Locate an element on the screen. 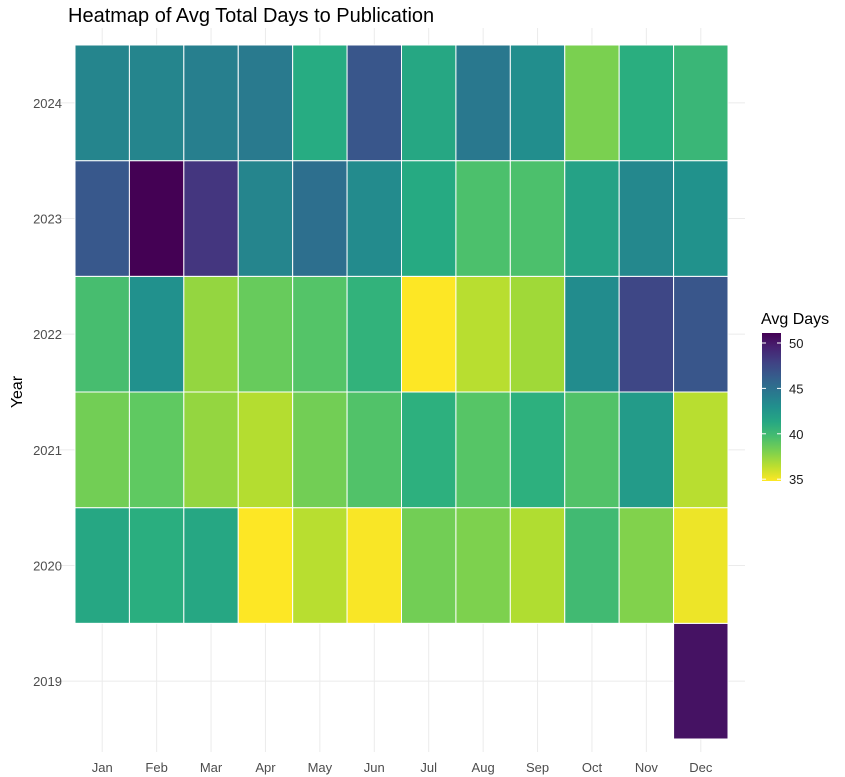  y-tick-label: 2024 is located at coordinates (47, 103).